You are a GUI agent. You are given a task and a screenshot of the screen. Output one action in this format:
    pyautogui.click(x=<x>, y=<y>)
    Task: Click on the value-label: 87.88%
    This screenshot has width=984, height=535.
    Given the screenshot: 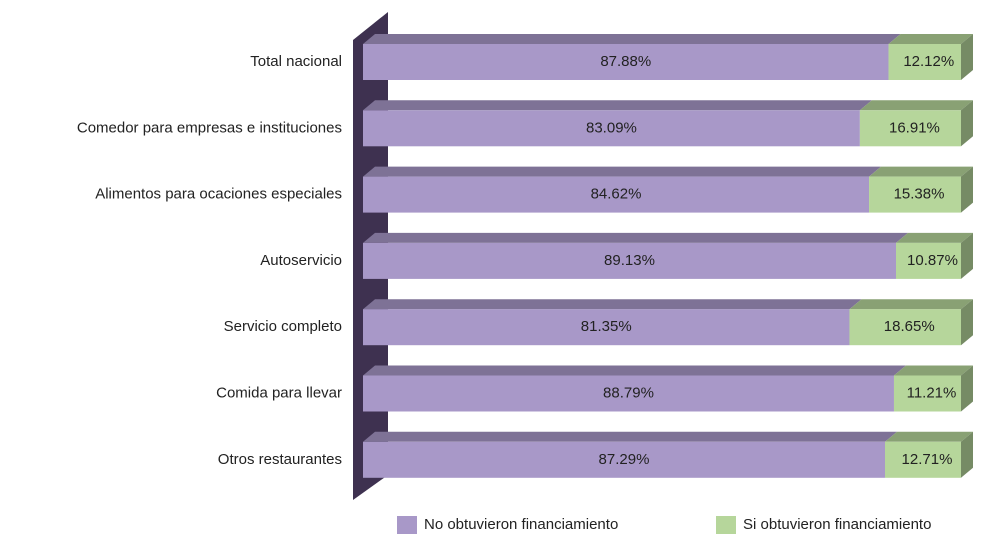 What is the action you would take?
    pyautogui.click(x=625, y=61)
    